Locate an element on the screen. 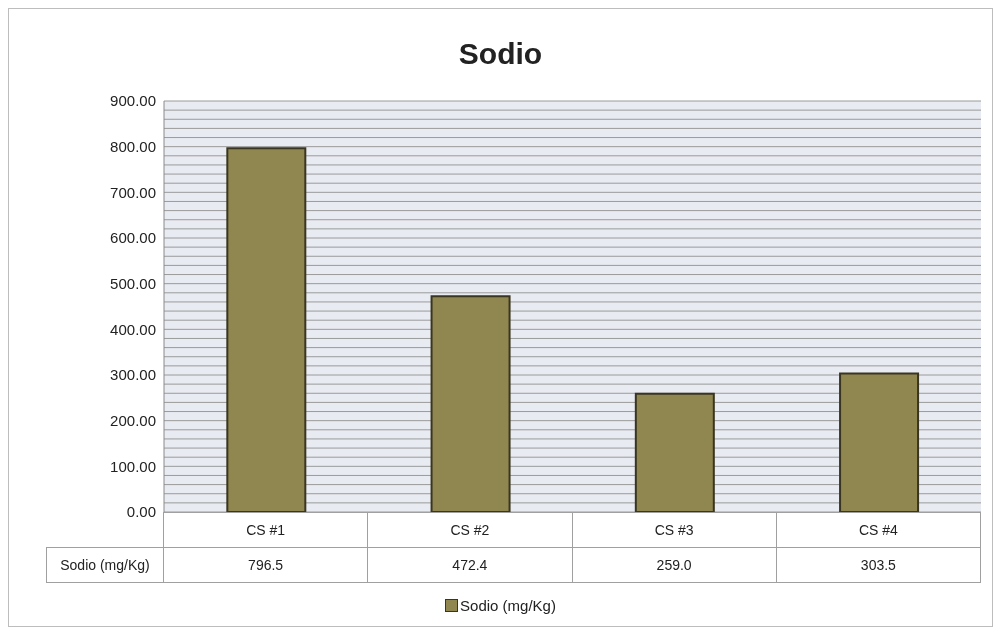 Image resolution: width=1001 pixels, height=635 pixels. text: 472.4 is located at coordinates (470, 565).